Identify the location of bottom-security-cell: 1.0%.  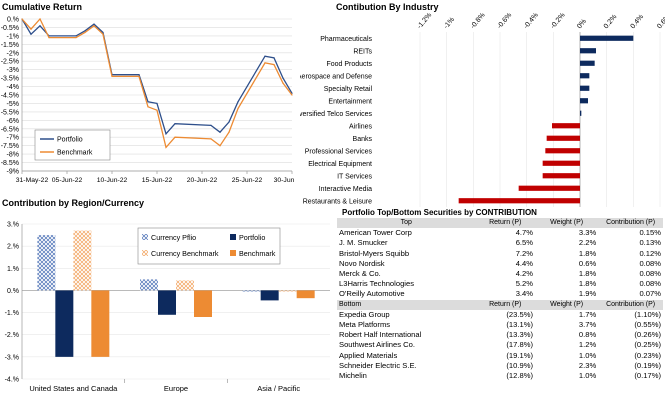
(587, 376).